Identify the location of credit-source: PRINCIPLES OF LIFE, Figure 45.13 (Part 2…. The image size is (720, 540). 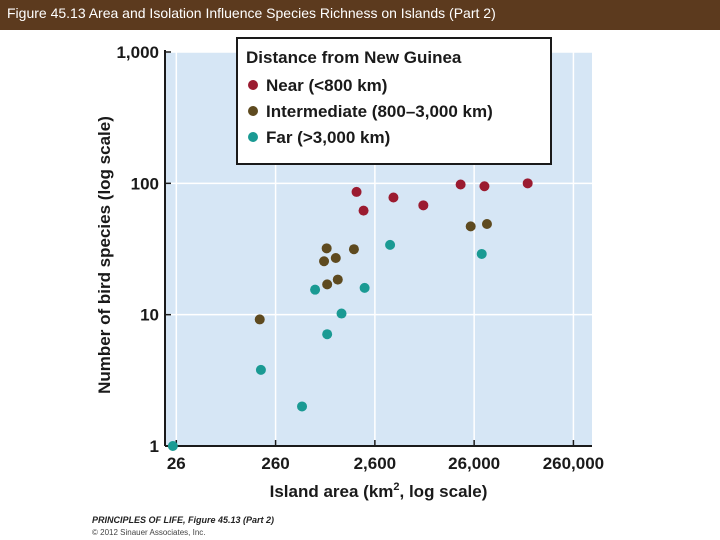
(183, 520).